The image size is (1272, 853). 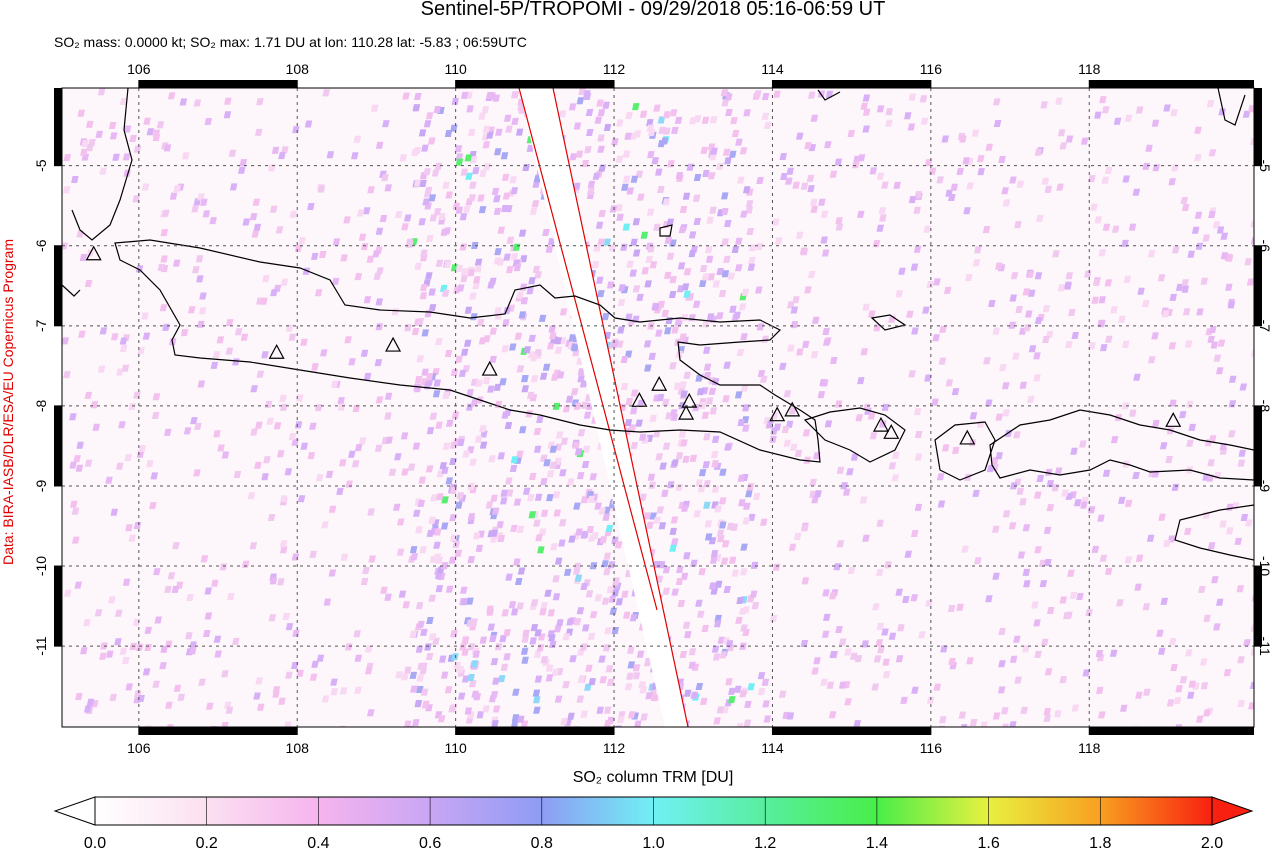 I want to click on x-tick-label: 118, so click(x=1089, y=748).